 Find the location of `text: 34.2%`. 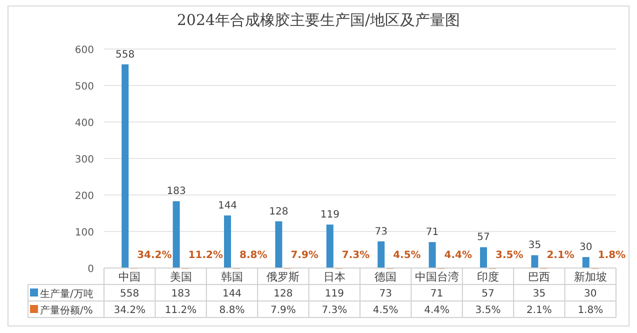

text: 34.2% is located at coordinates (154, 255).